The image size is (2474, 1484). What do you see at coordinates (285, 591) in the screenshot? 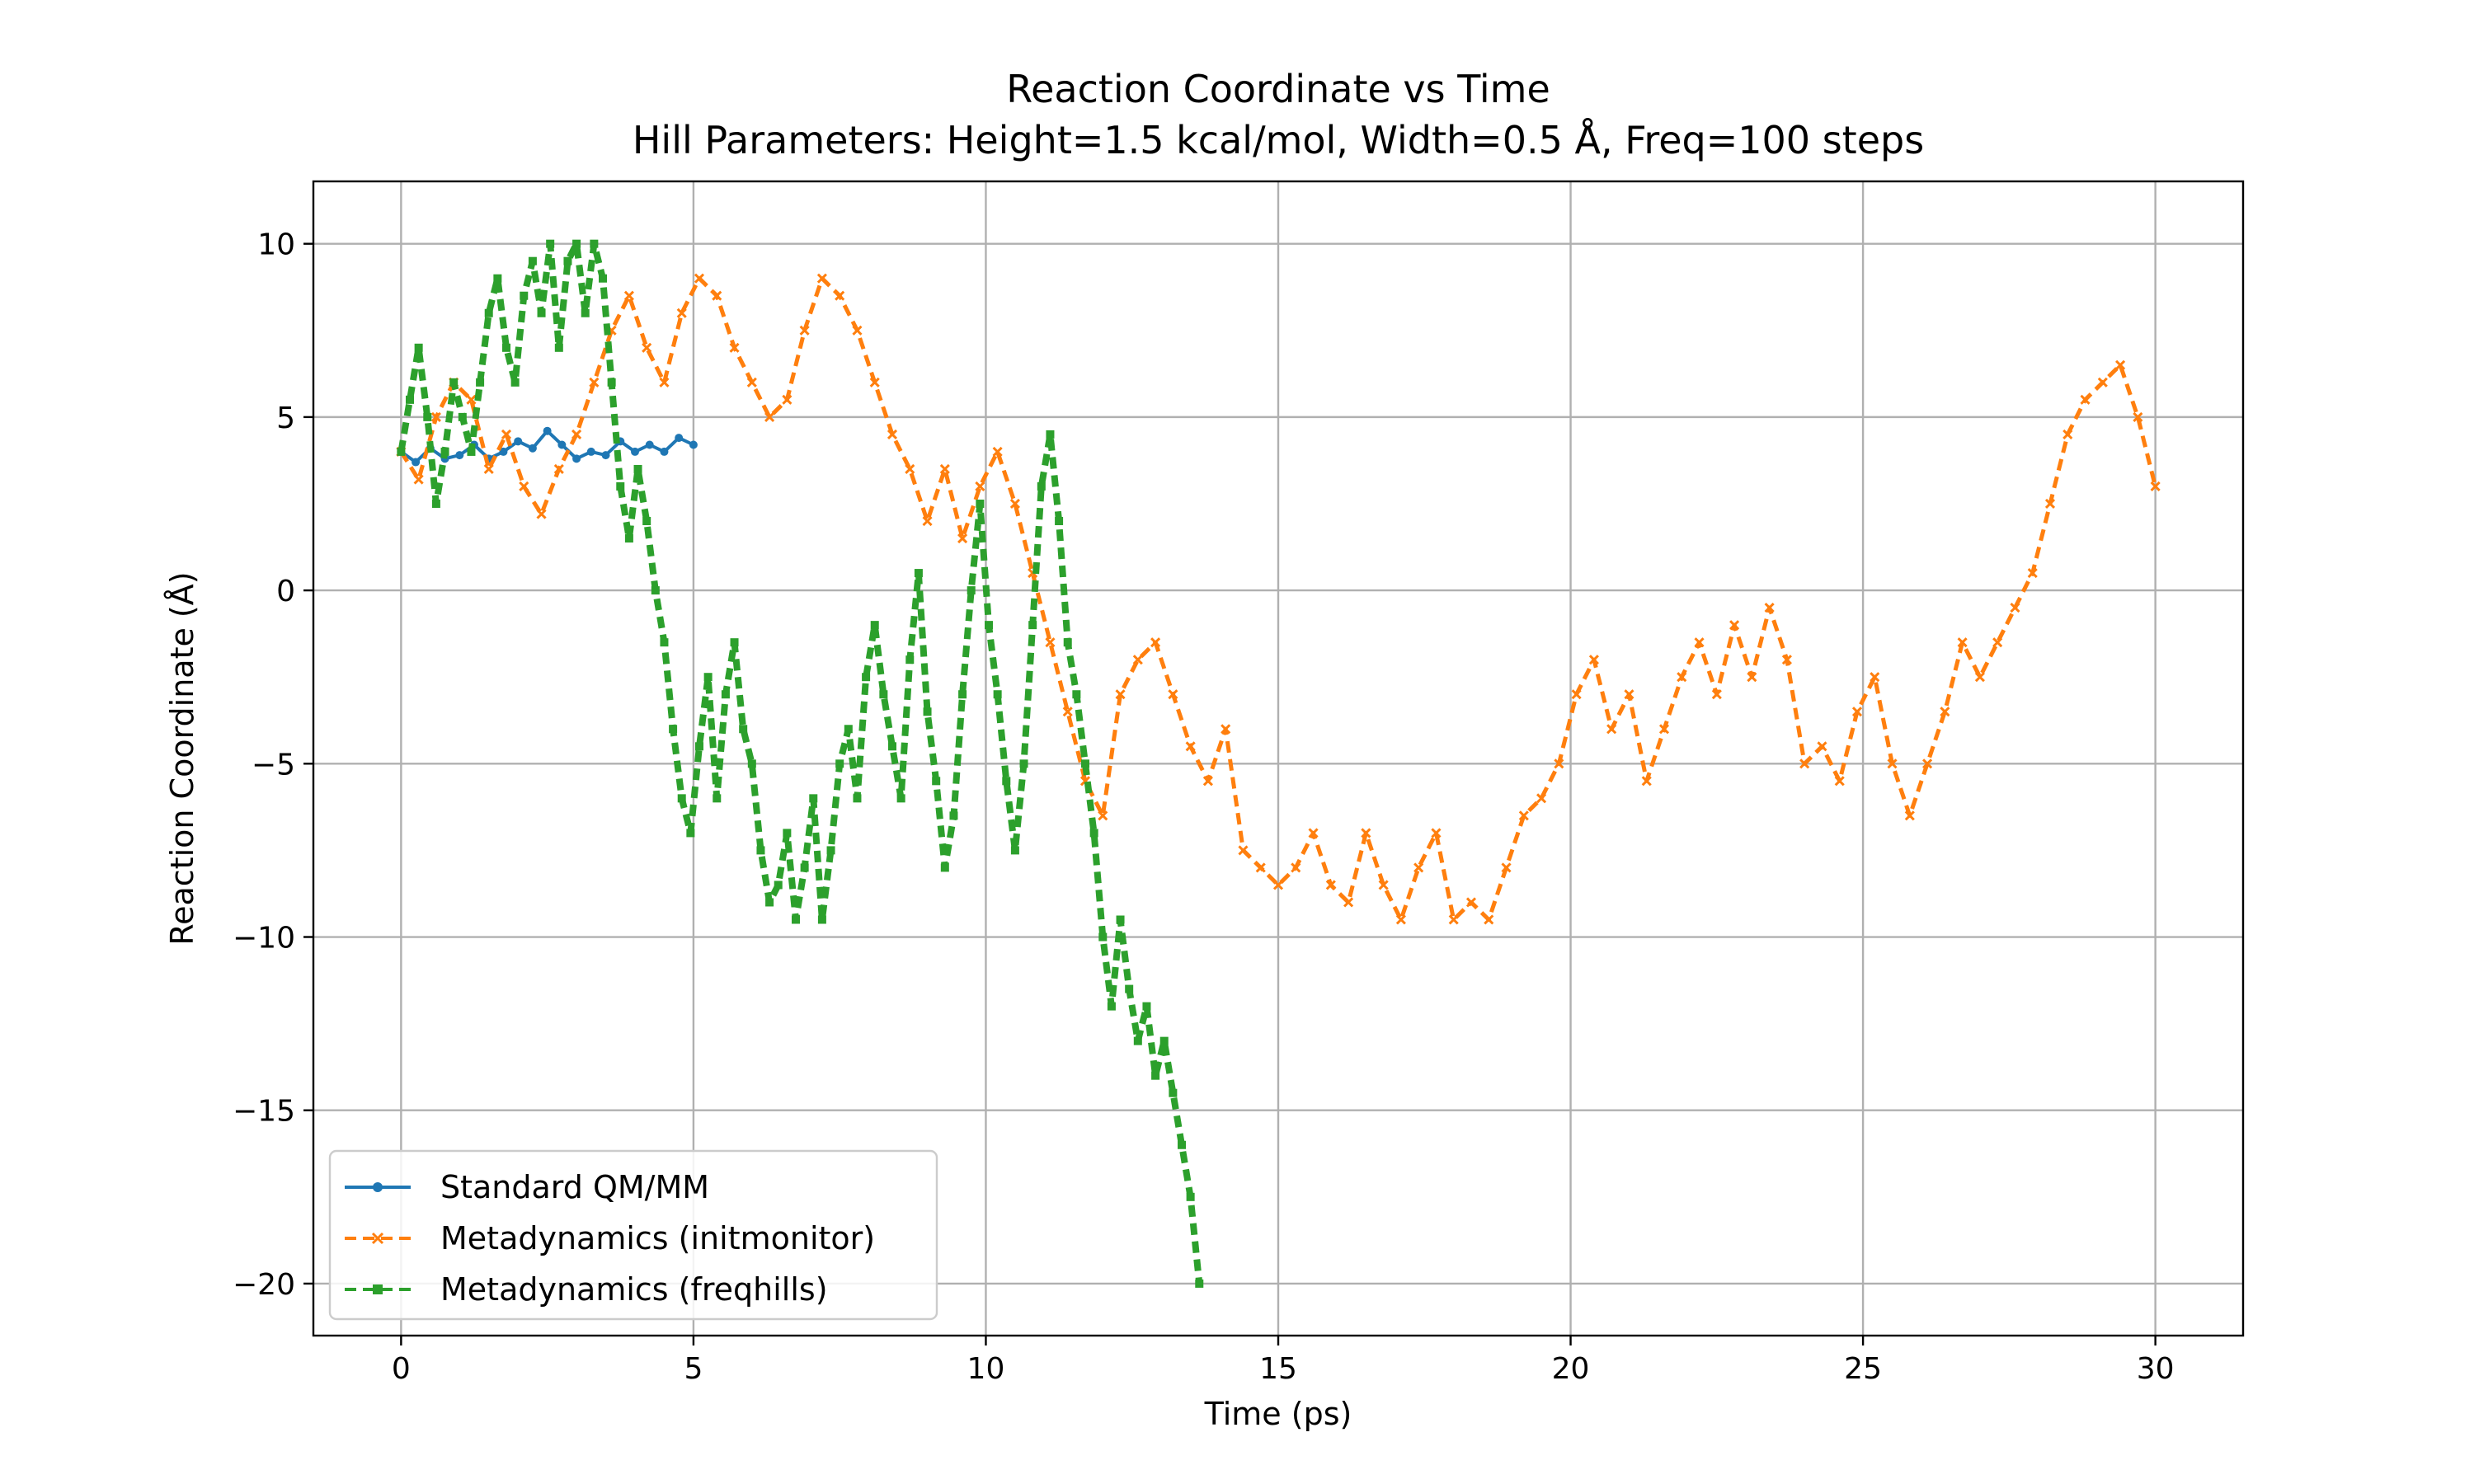
I see `y-tick-label: 0` at bounding box center [285, 591].